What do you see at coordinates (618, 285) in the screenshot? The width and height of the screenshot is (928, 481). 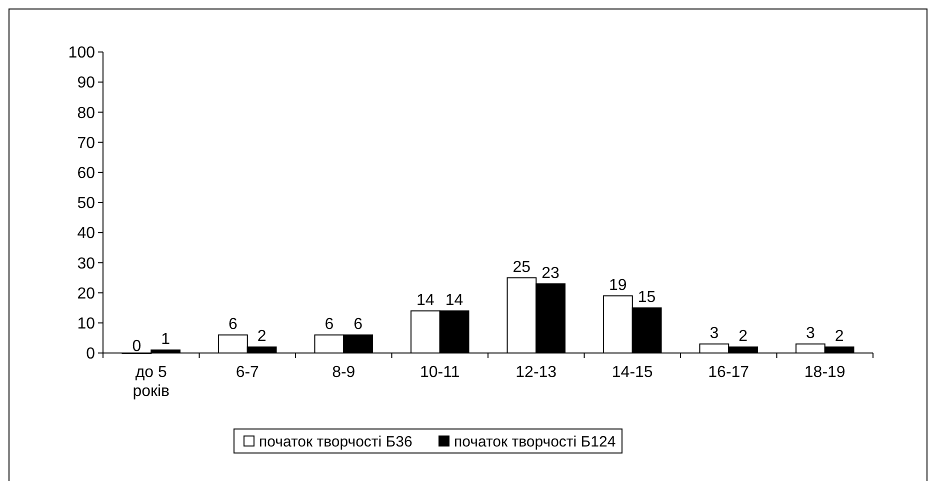 I see `data-label: 19` at bounding box center [618, 285].